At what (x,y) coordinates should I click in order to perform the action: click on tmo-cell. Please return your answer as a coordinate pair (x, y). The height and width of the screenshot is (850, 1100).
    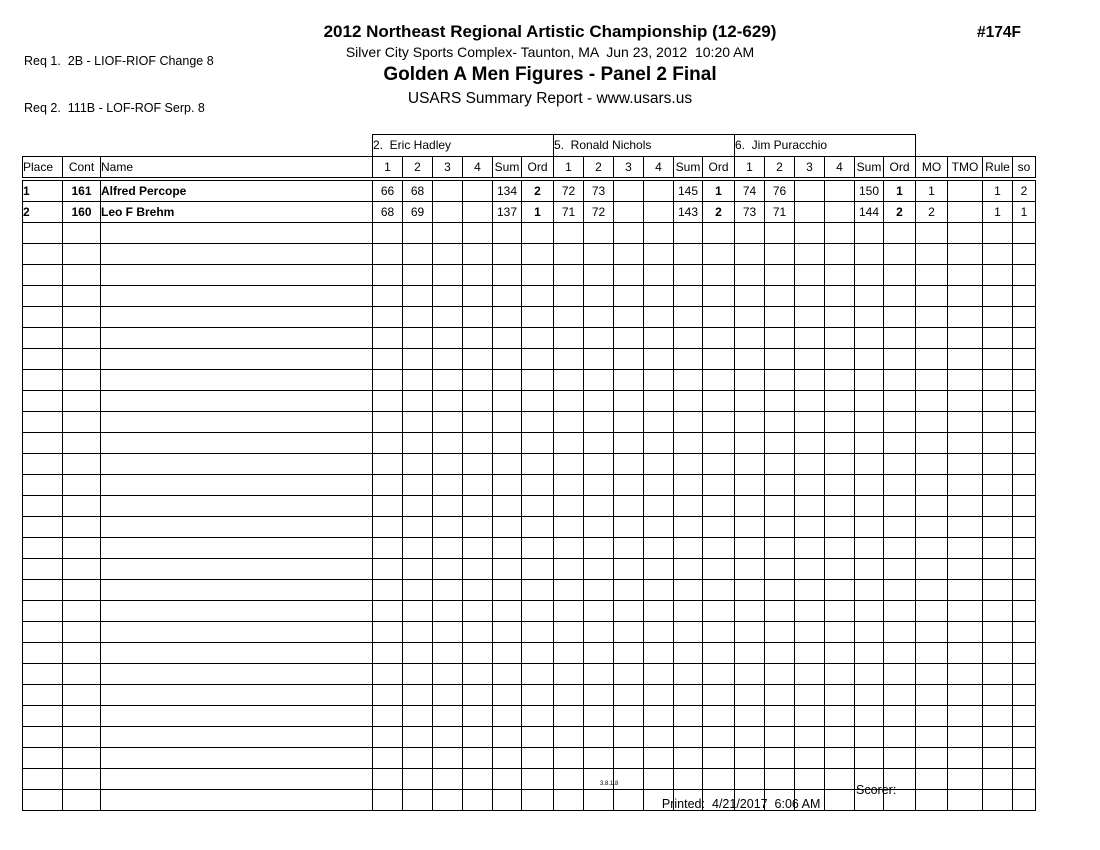
    Looking at the image, I should click on (965, 338).